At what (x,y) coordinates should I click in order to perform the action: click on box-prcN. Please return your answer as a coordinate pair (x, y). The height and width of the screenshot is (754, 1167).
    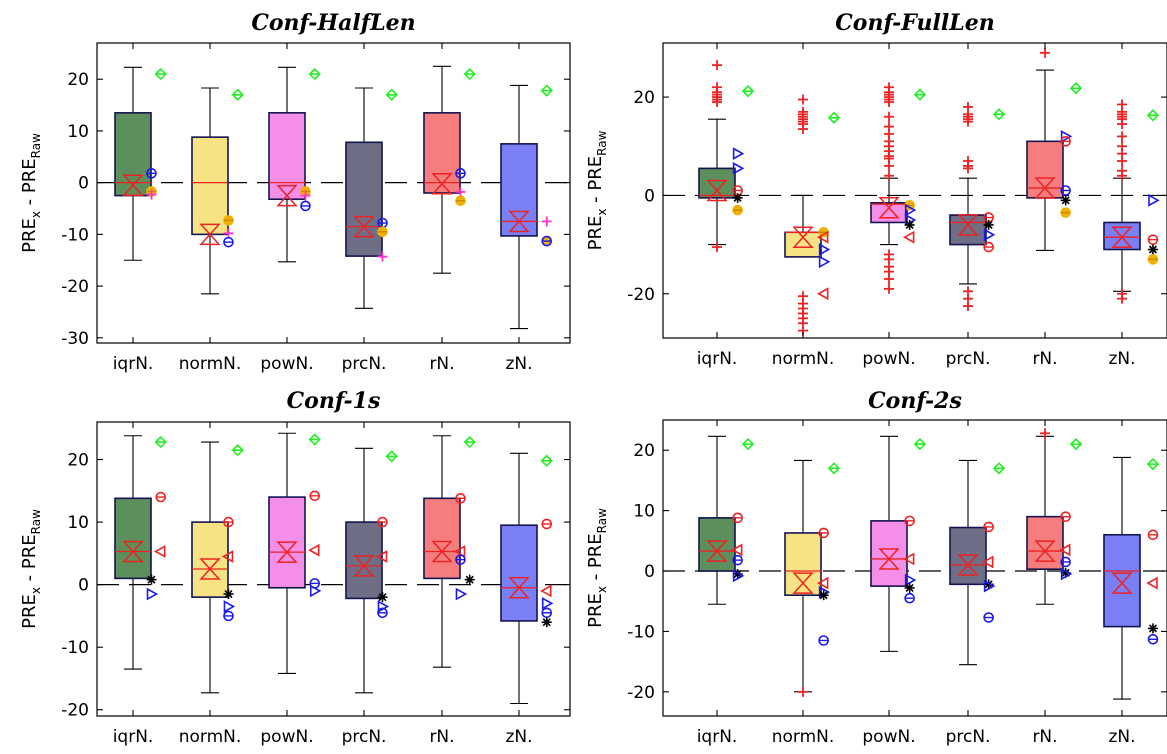
    Looking at the image, I should click on (968, 231).